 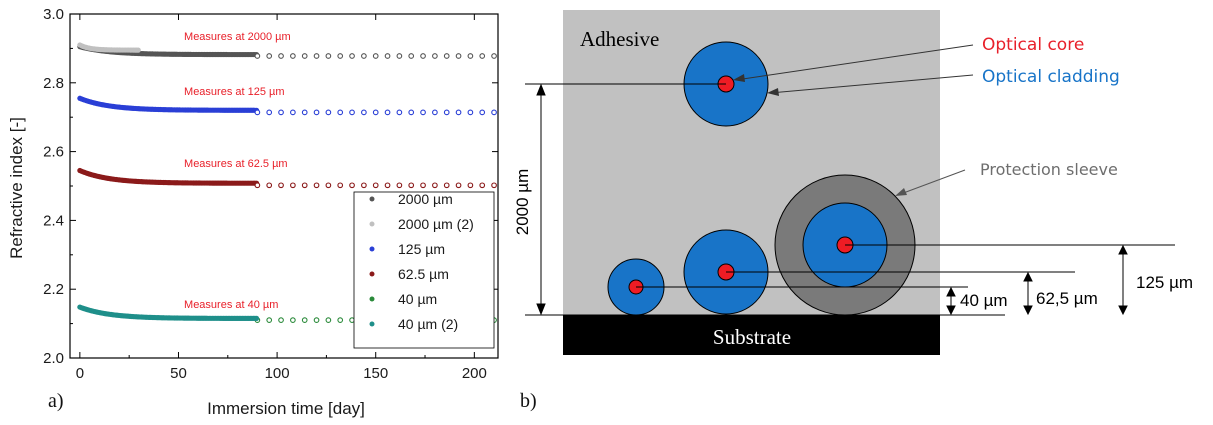 I want to click on legend-item-label: 125 µm, so click(x=421, y=249).